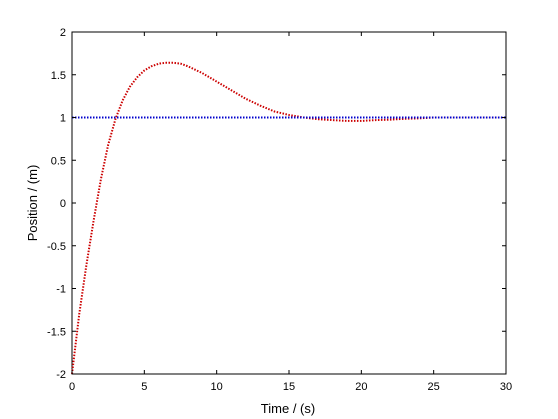 The width and height of the screenshot is (558, 419). What do you see at coordinates (434, 387) in the screenshot?
I see `x-tick-label: 25` at bounding box center [434, 387].